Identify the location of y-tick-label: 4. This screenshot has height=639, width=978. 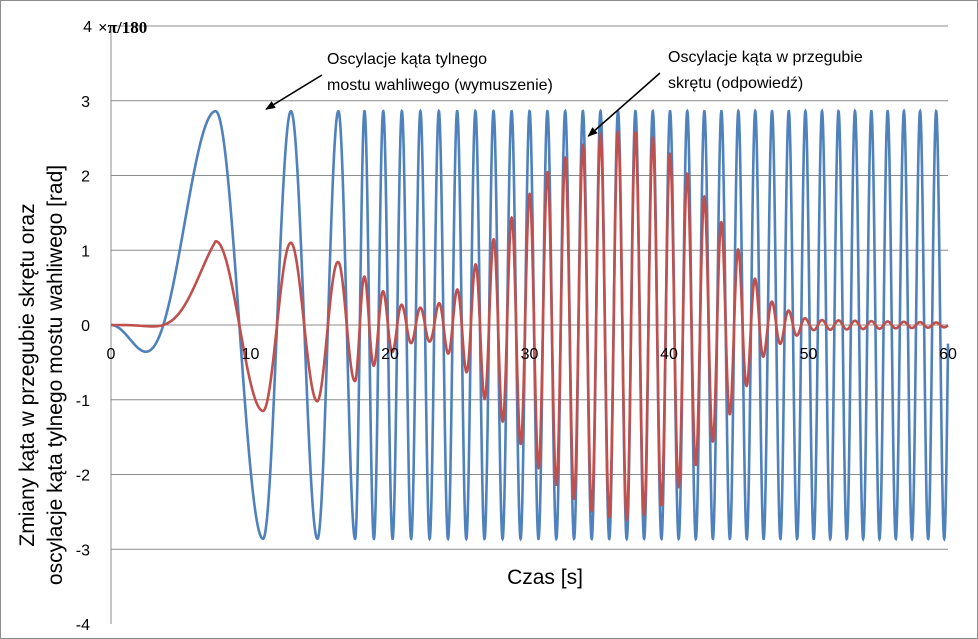
(87, 27).